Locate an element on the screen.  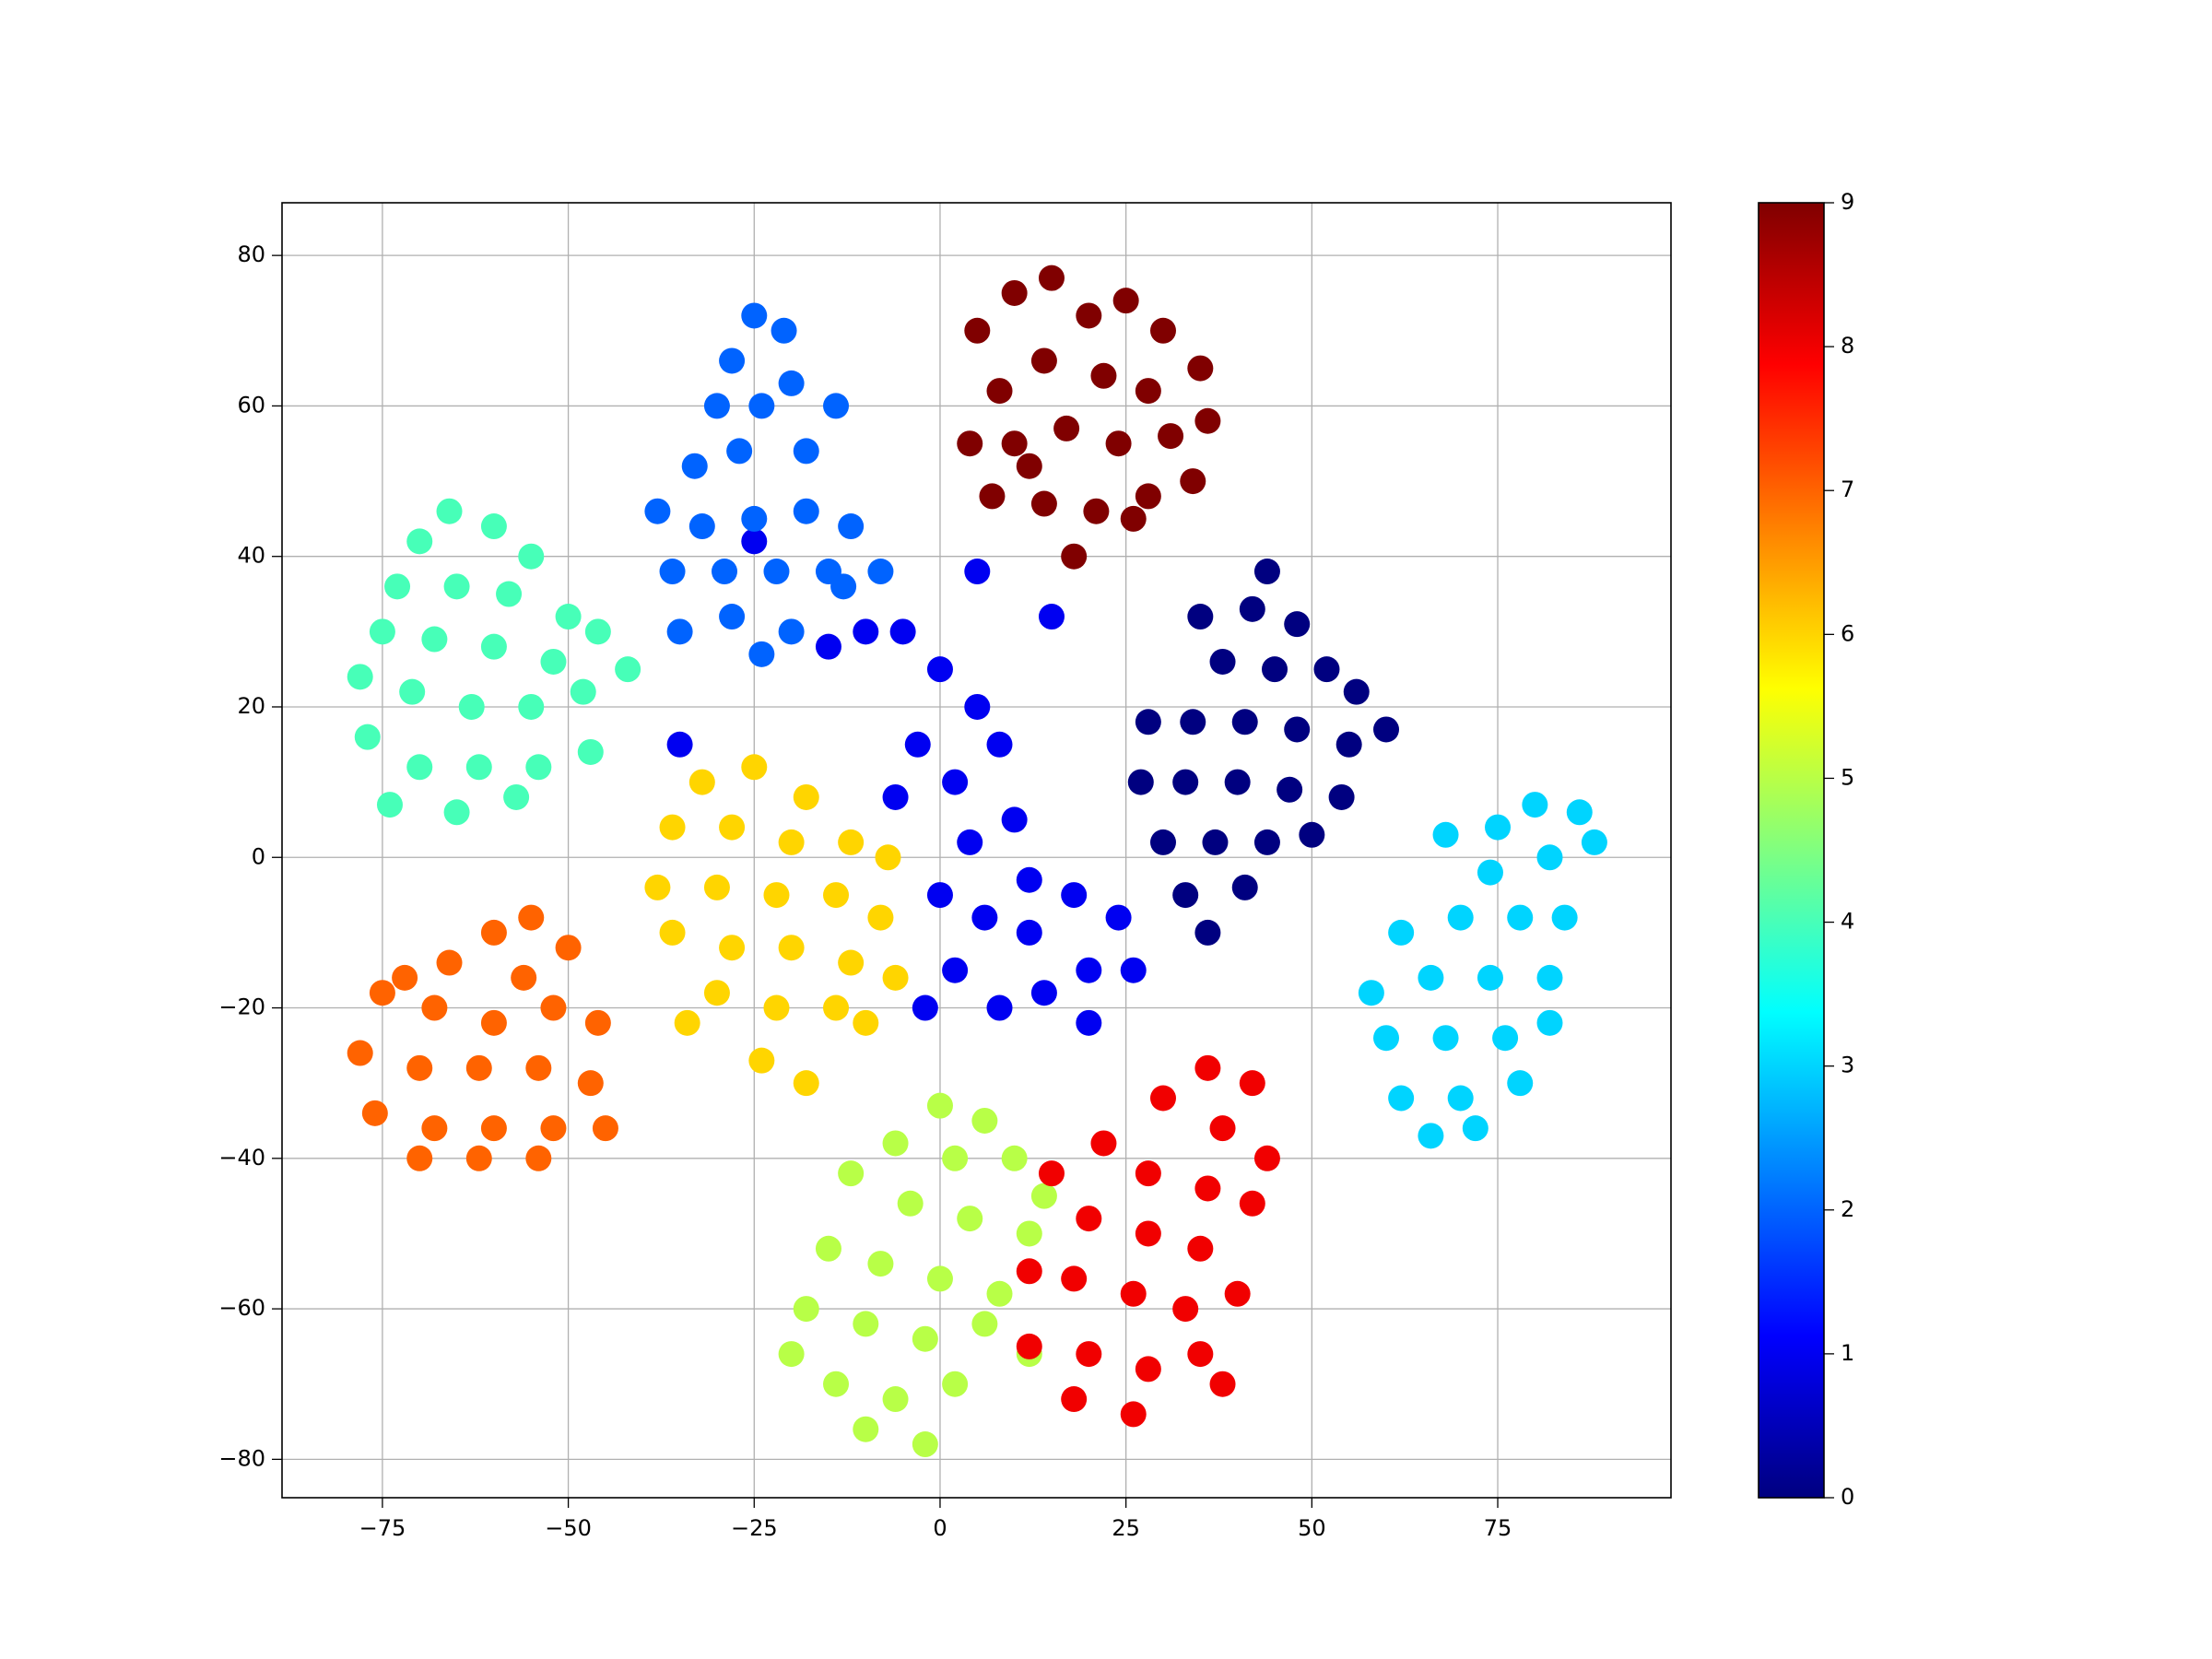
x-tick-label: −75 is located at coordinates (382, 1528).